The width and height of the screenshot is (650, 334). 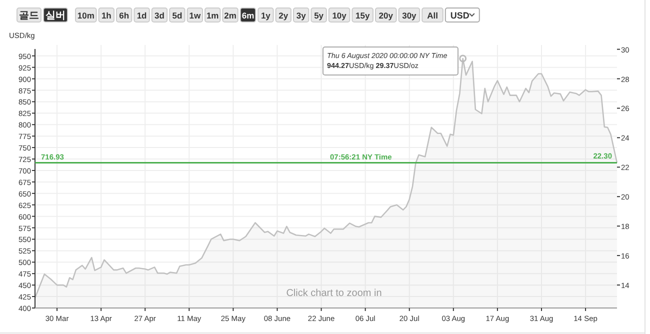 I want to click on dropdown: USD, so click(x=462, y=15).